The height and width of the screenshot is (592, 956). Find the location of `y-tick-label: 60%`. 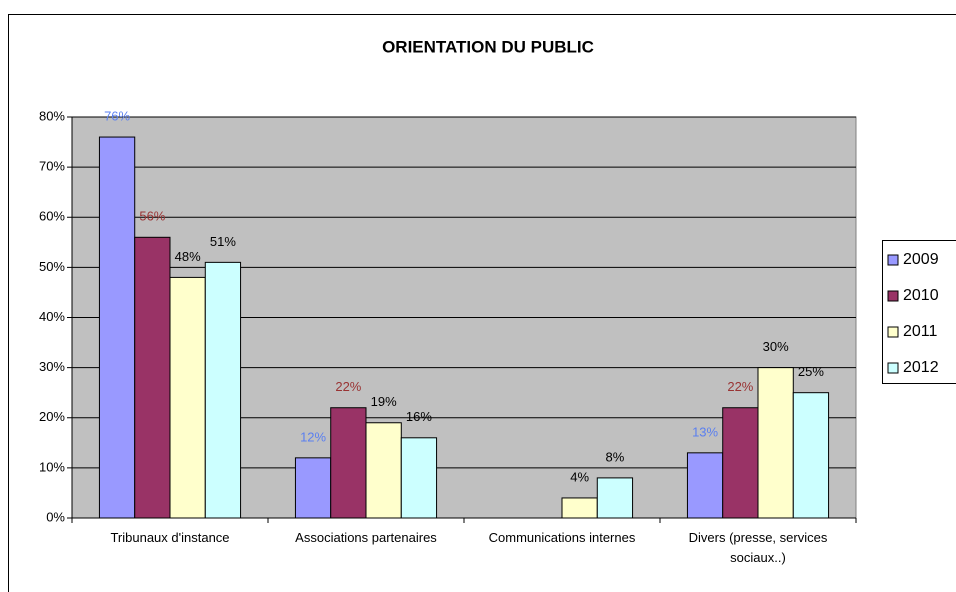

y-tick-label: 60% is located at coordinates (52, 216).